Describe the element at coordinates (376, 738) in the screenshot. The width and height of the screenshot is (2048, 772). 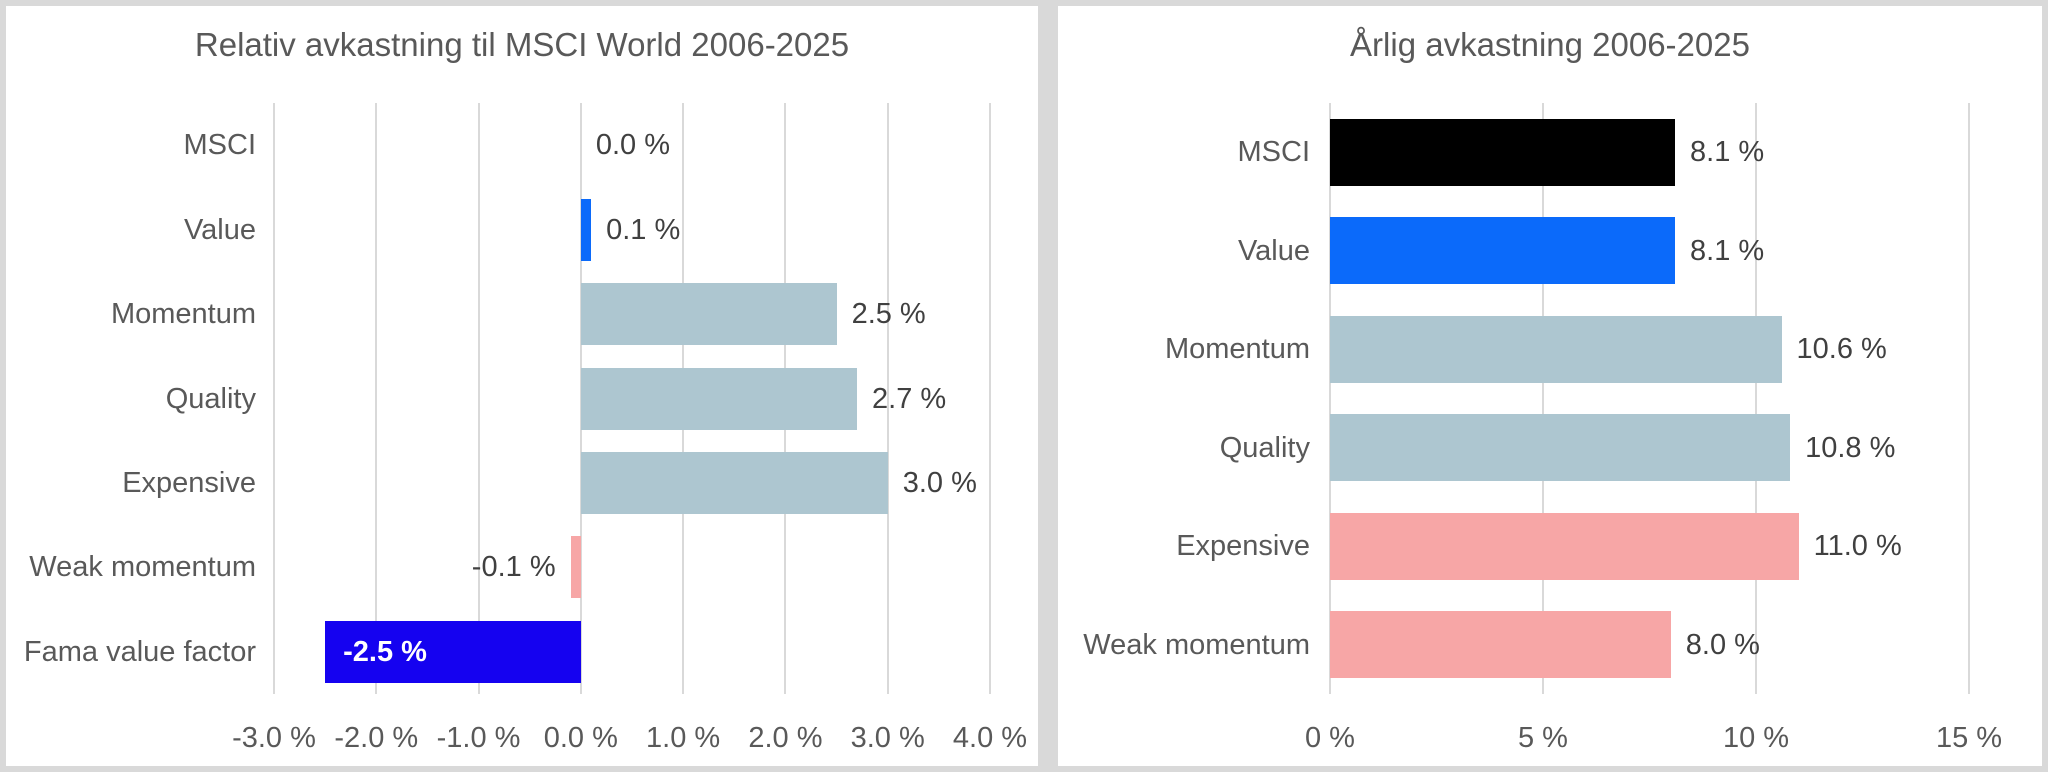
I see `x-axis-tick-label: -2.0 %` at that location.